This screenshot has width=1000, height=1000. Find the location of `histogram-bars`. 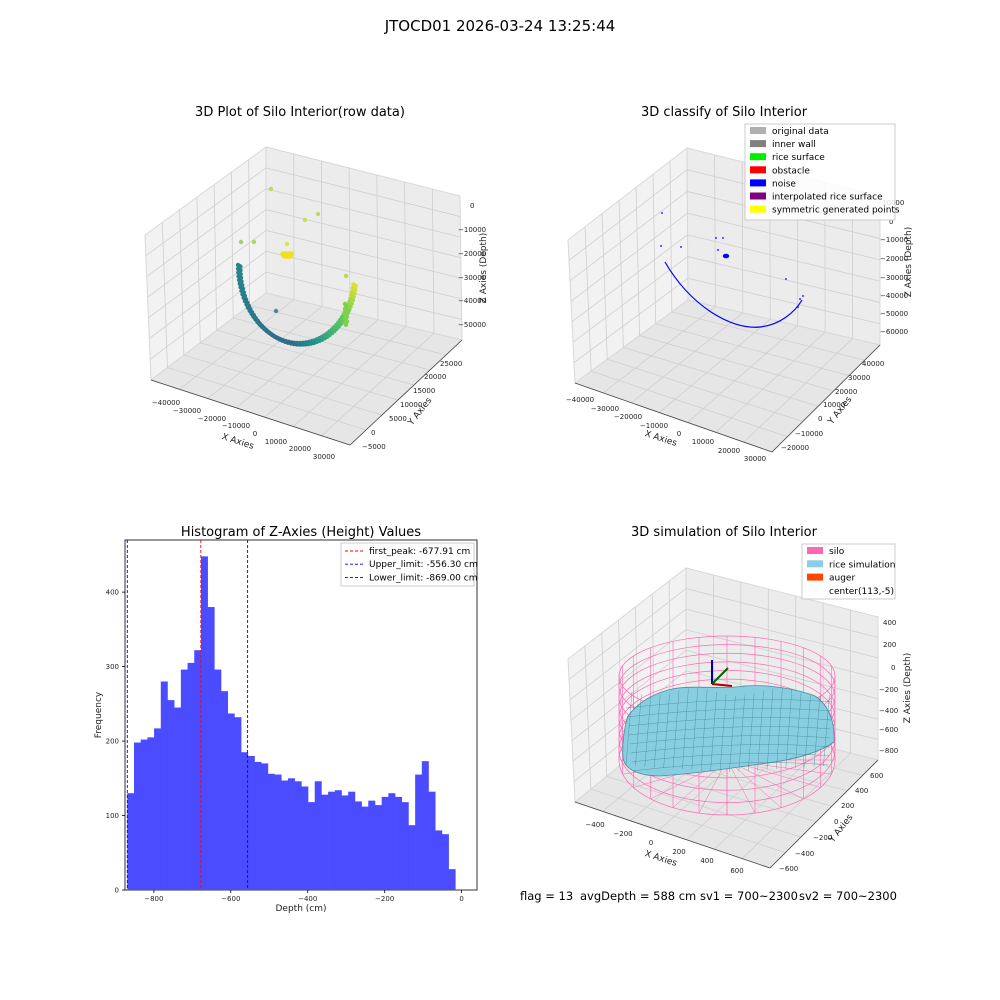

histogram-bars is located at coordinates (291, 723).